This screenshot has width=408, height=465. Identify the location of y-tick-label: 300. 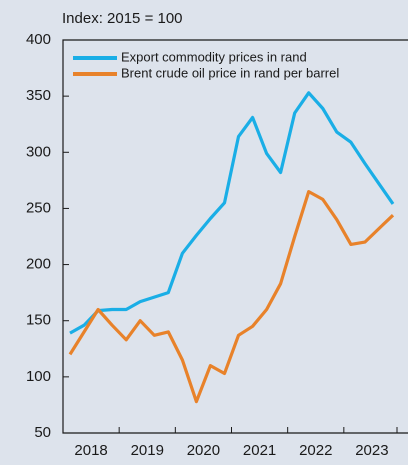
(38, 151).